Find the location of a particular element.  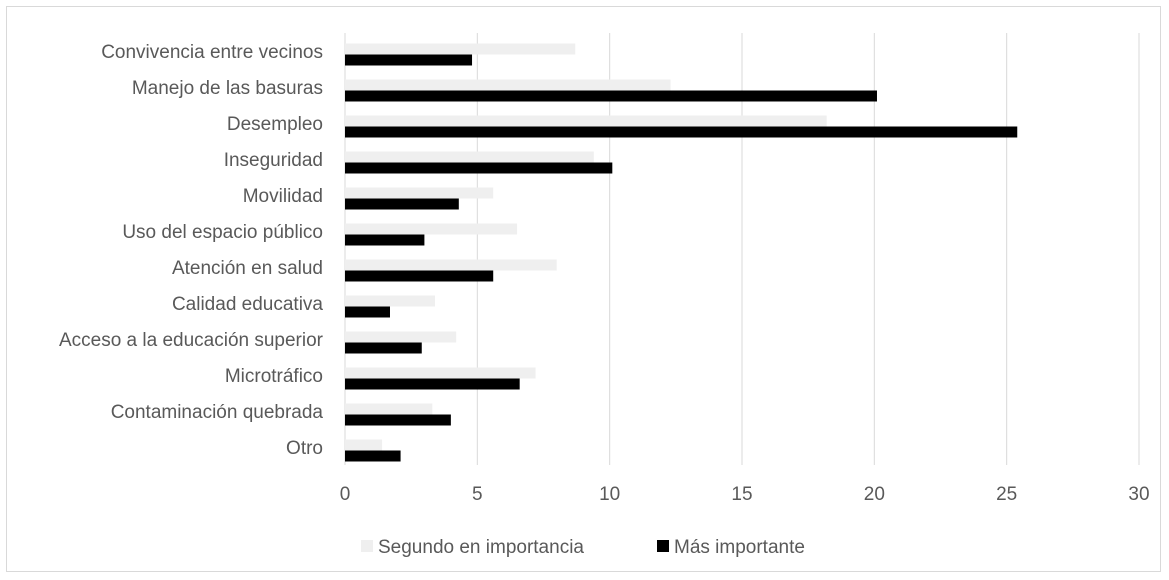

category-label: Microtráfico is located at coordinates (274, 376).